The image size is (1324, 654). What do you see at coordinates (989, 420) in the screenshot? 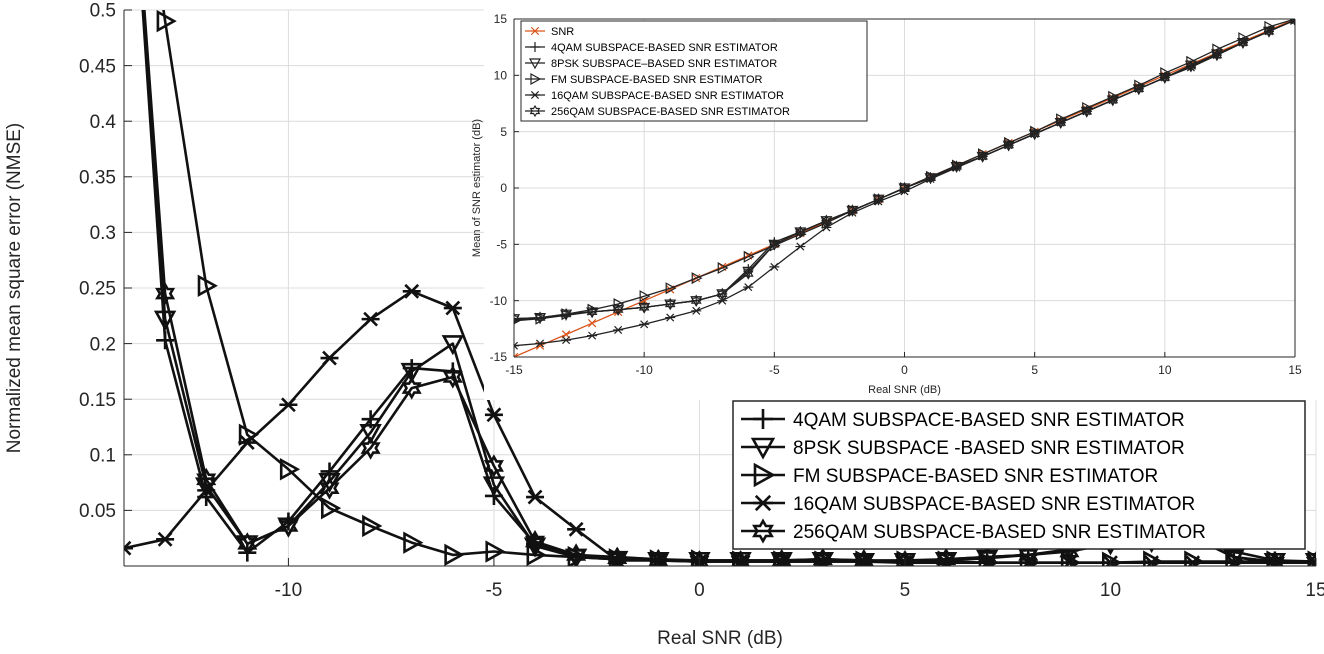
I see `main-legend-label-0: 4QAM SUBSPACE-BASED SNR ESTIMATOR` at bounding box center [989, 420].